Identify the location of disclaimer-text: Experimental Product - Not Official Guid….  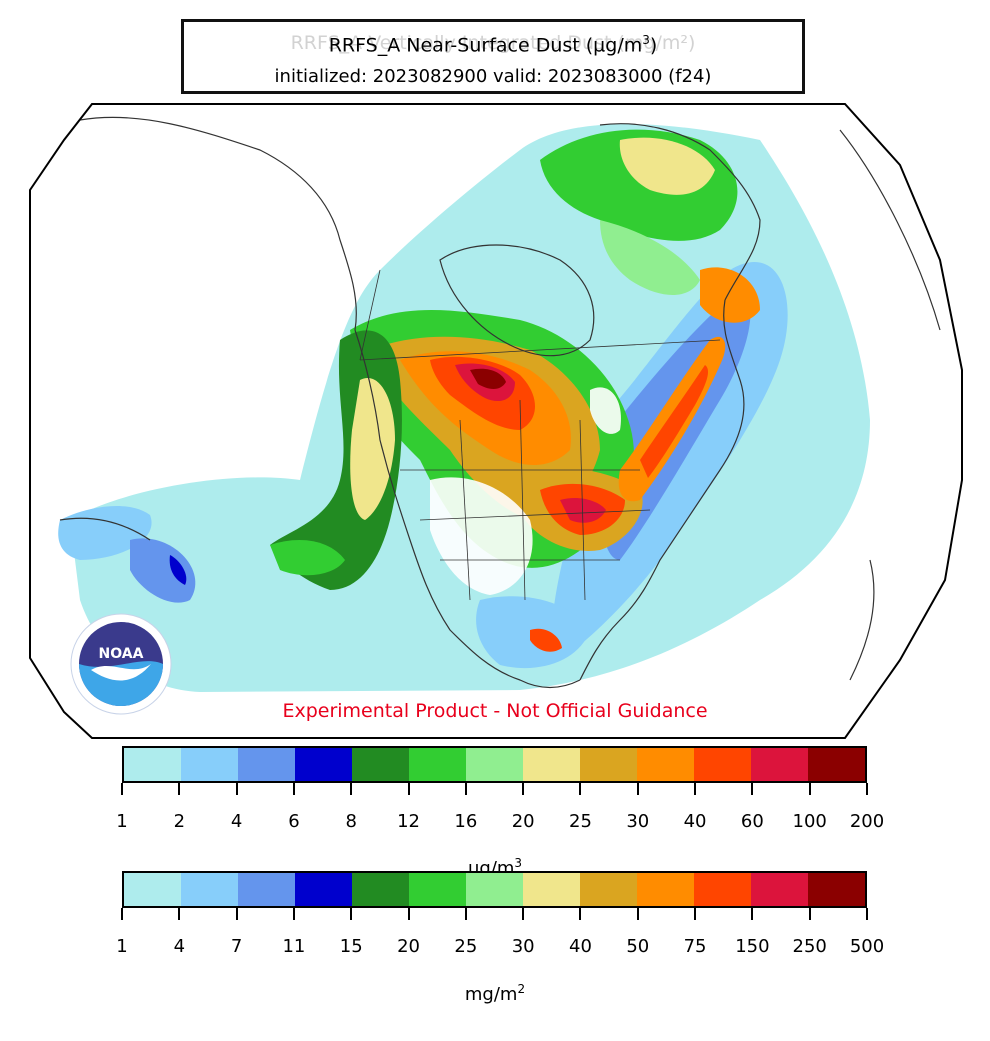
(495, 711).